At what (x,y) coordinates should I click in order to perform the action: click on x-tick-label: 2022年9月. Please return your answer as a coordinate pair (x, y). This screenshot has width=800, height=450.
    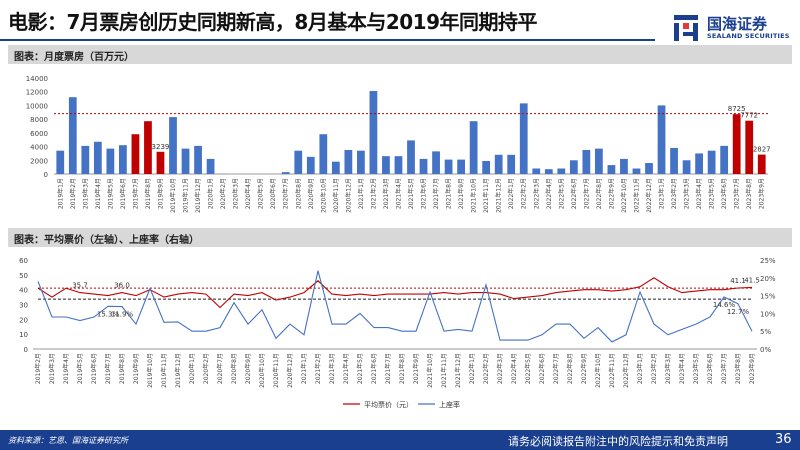
    Looking at the image, I should click on (611, 193).